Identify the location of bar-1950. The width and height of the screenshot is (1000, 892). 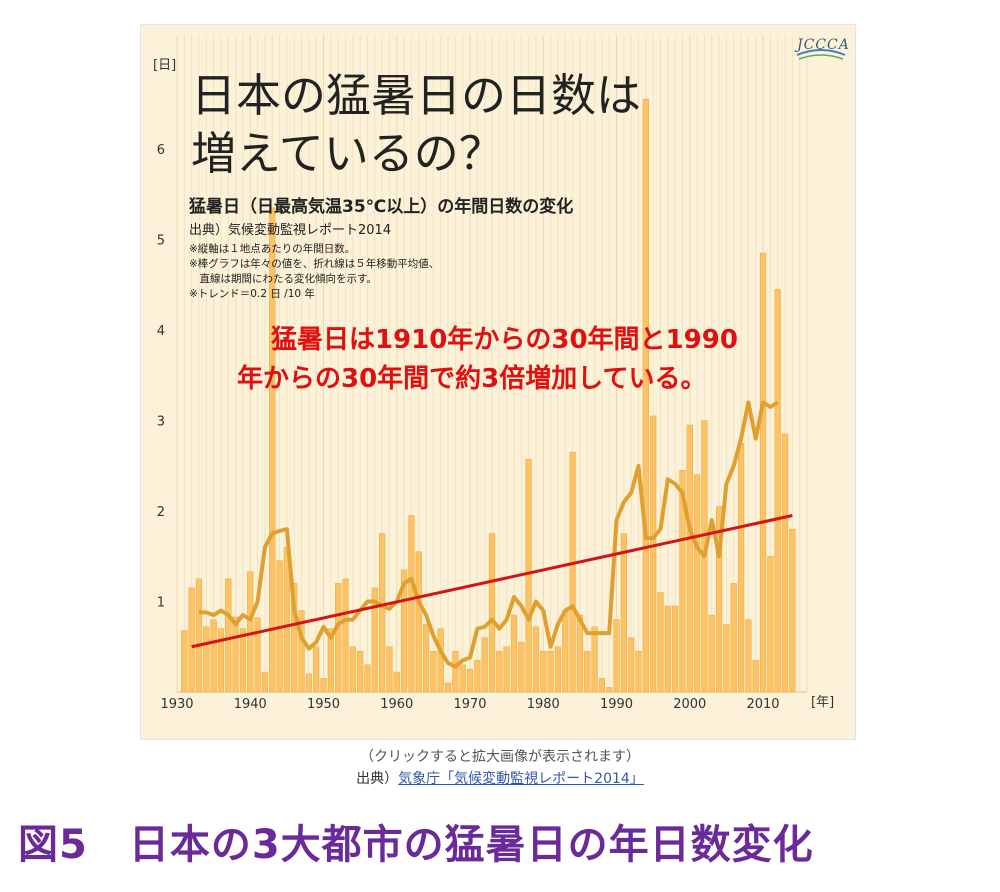
(323, 685).